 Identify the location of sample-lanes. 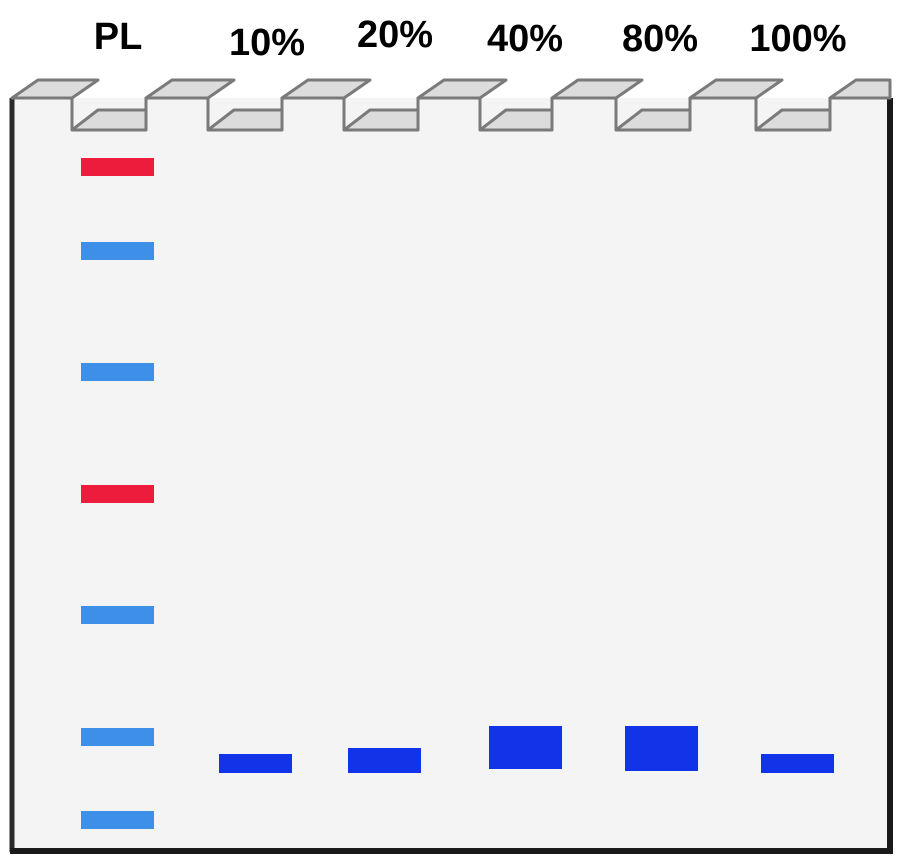
(526, 749).